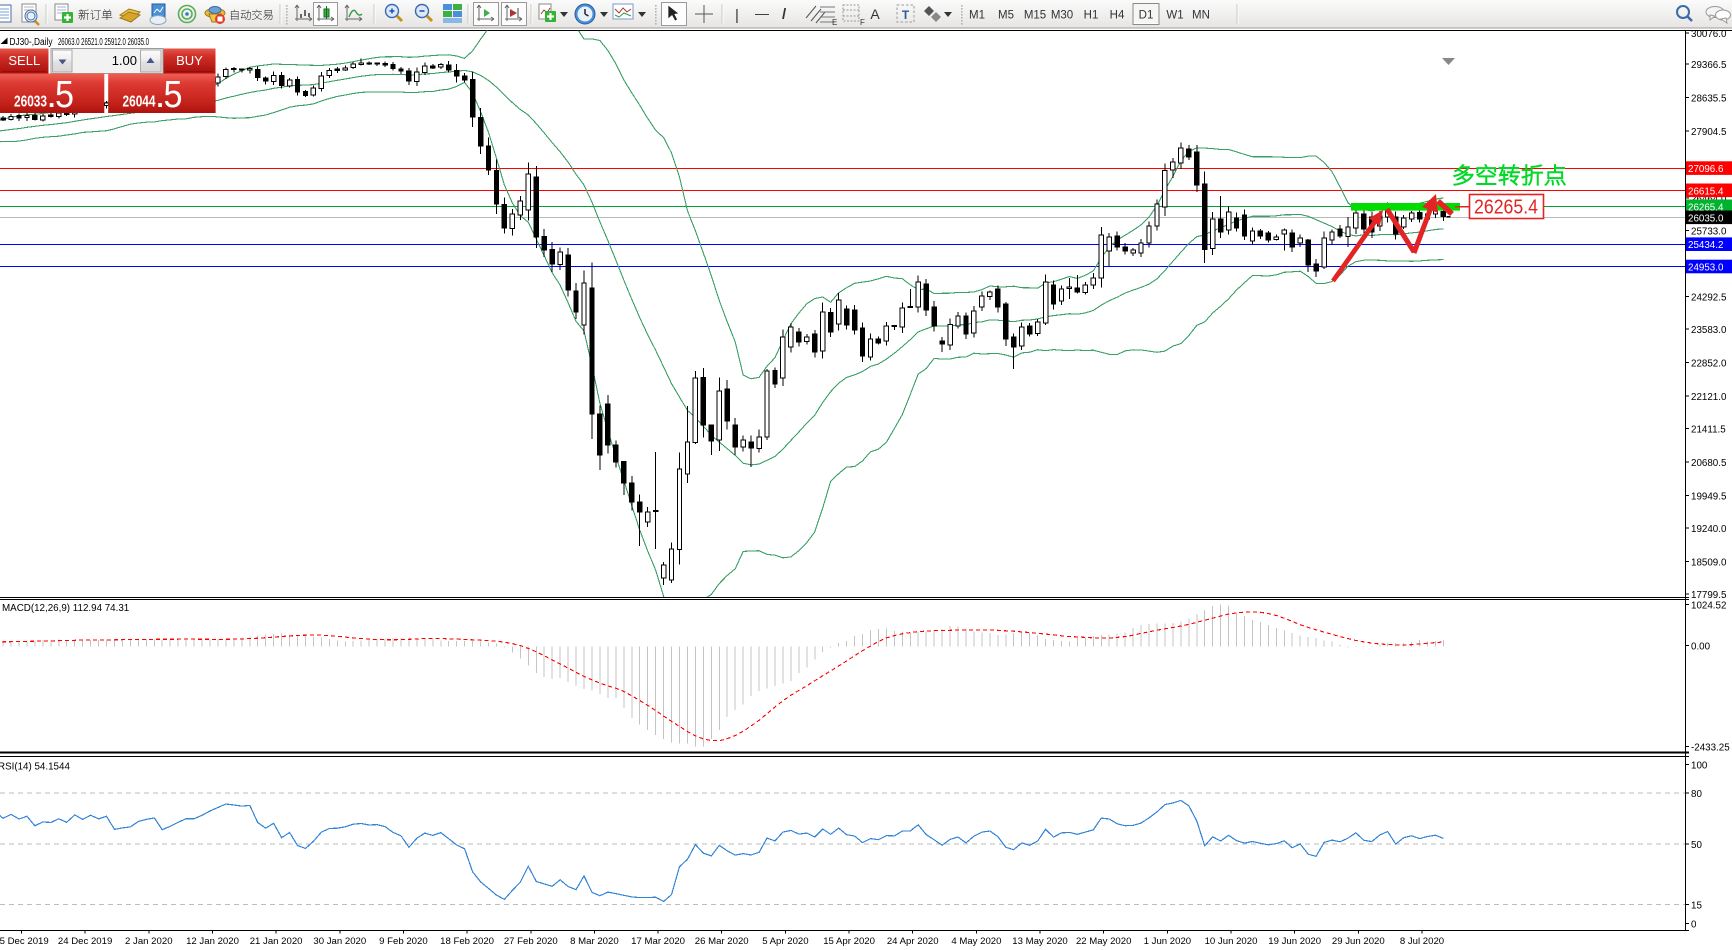 The width and height of the screenshot is (1732, 950). Describe the element at coordinates (35, 767) in the screenshot. I see `svg-text: RSI(14) 54.1544` at that location.